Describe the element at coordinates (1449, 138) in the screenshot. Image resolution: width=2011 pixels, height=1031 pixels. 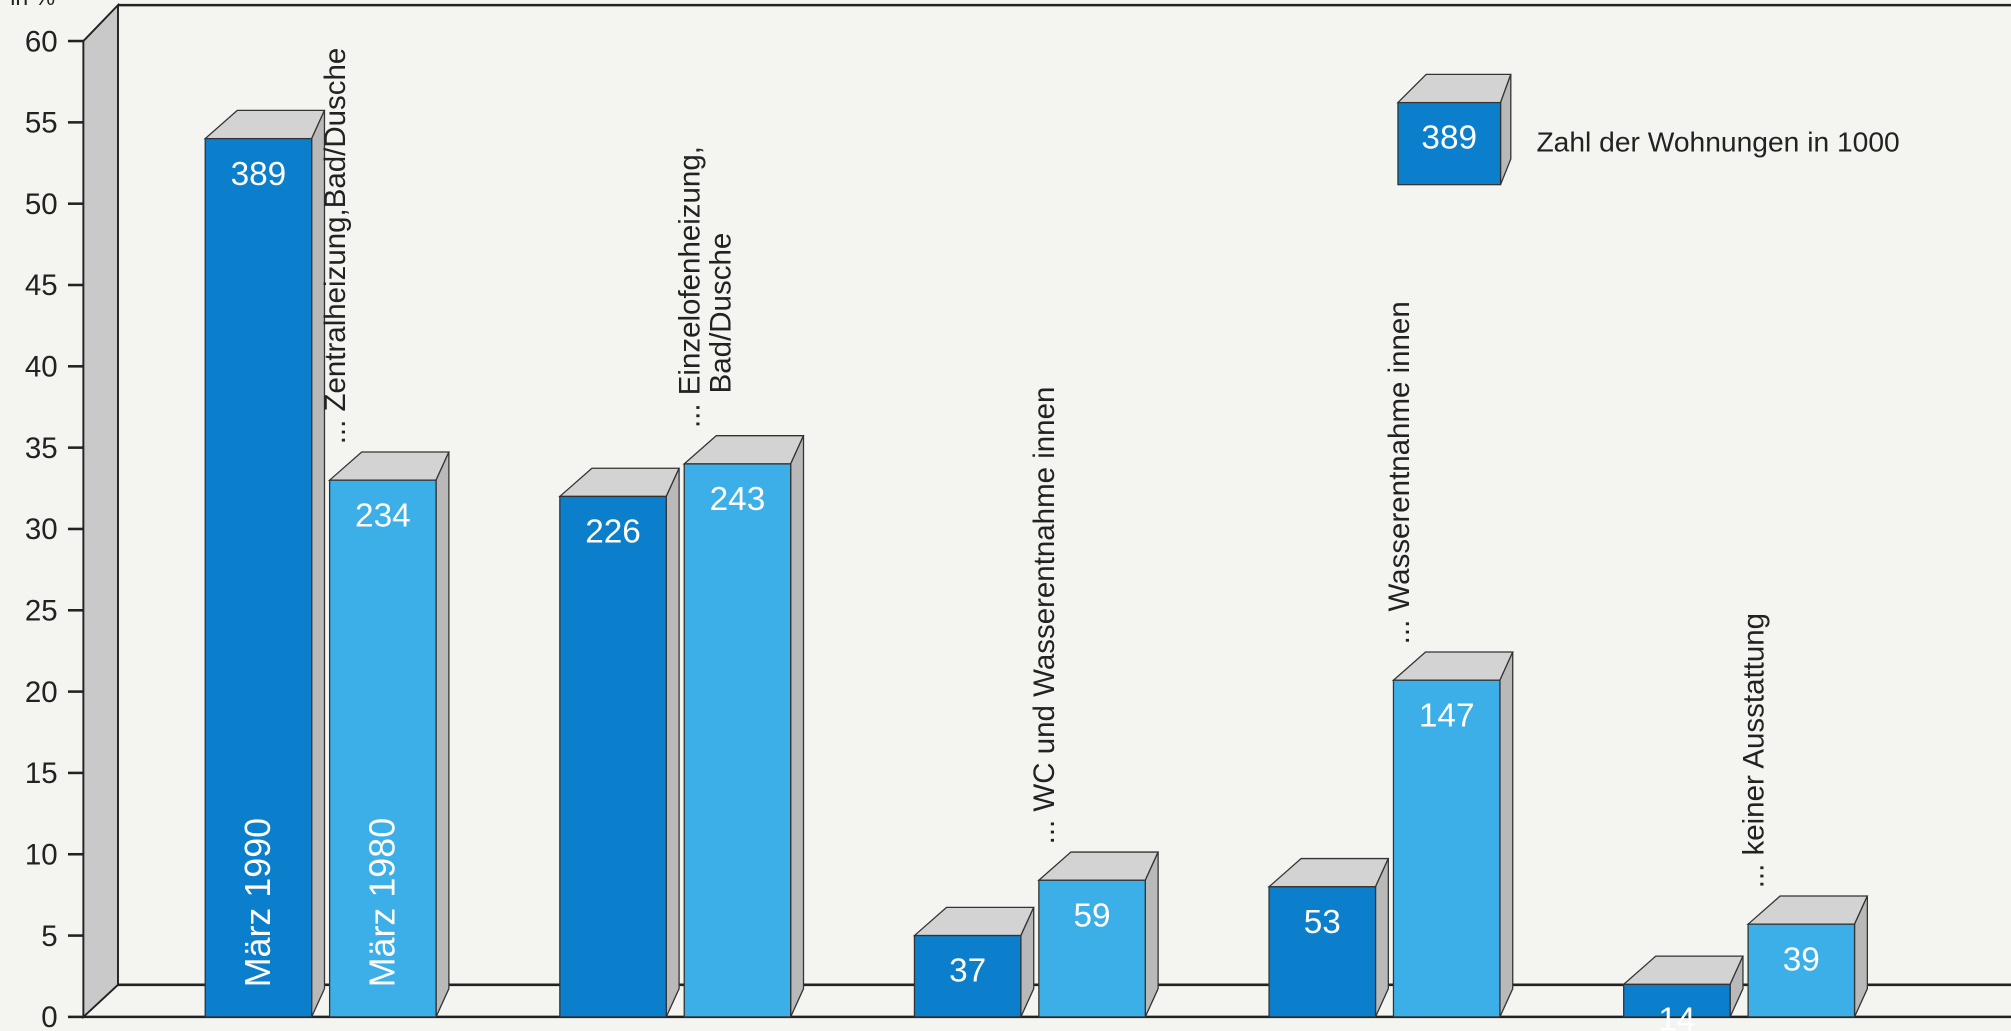
I see `legend-sample: 389` at that location.